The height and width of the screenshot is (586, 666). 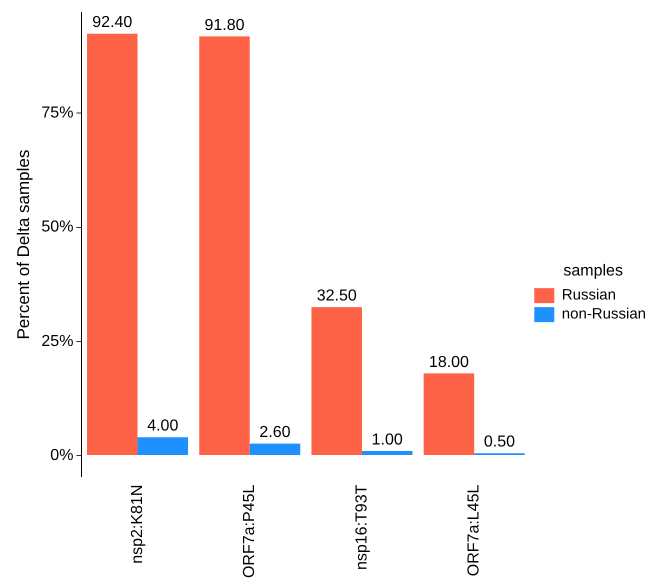 I want to click on legend-label: non-Russian, so click(x=604, y=314).